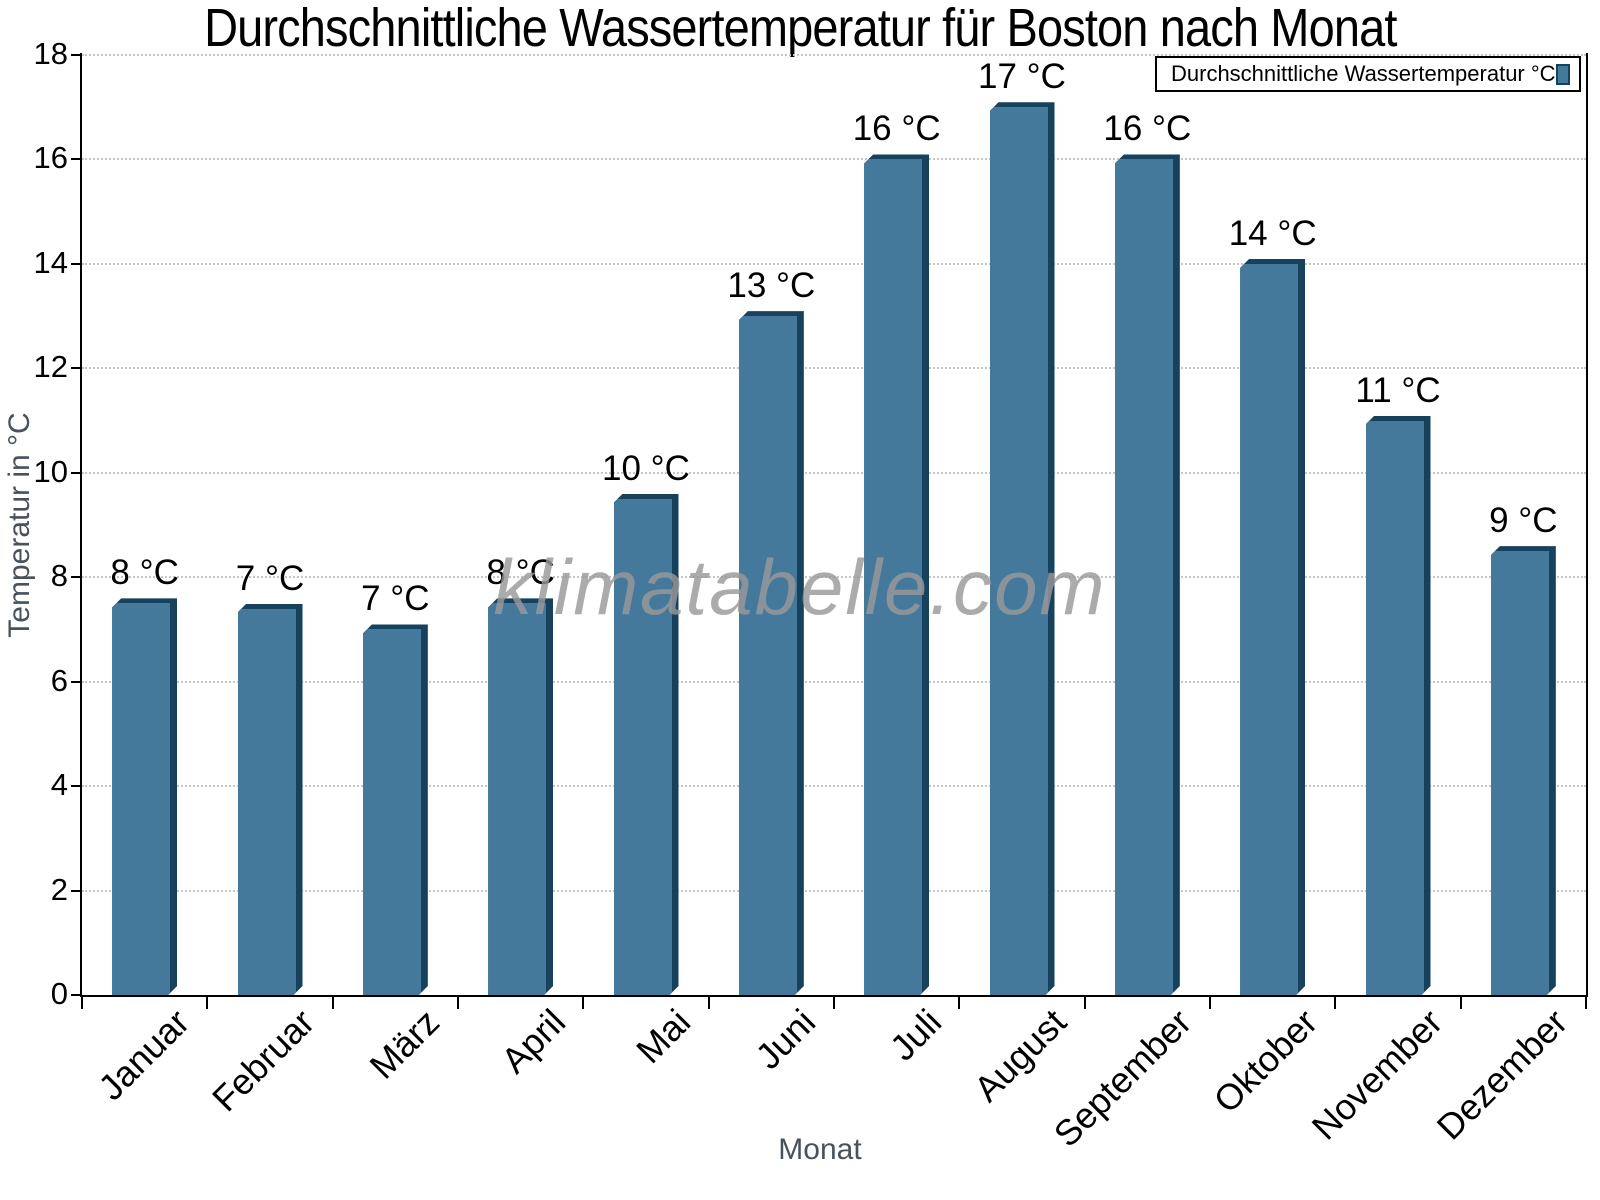 Image resolution: width=1600 pixels, height=1200 pixels. I want to click on plot-right-border, so click(1587, 525).